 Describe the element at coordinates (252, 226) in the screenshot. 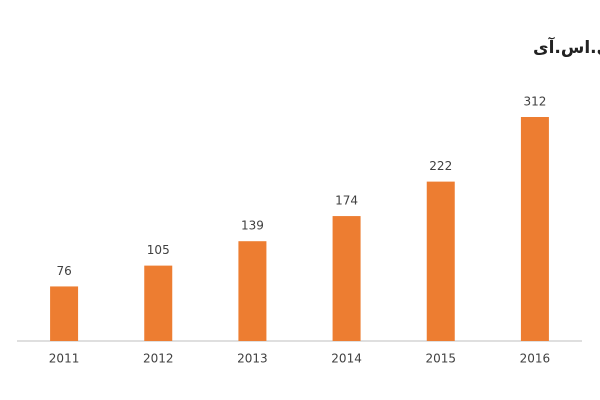

I see `data-label: 139` at that location.